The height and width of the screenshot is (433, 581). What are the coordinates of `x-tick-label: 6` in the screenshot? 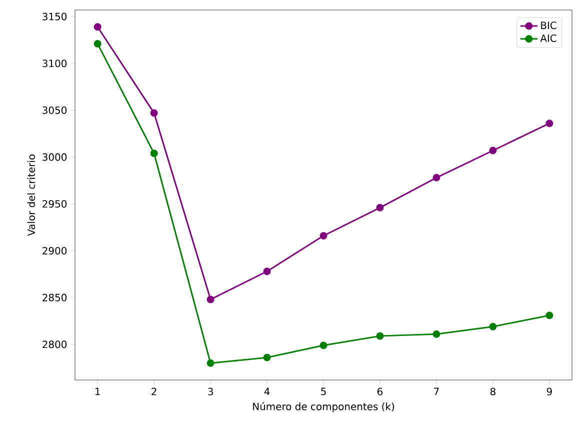 It's located at (380, 392).